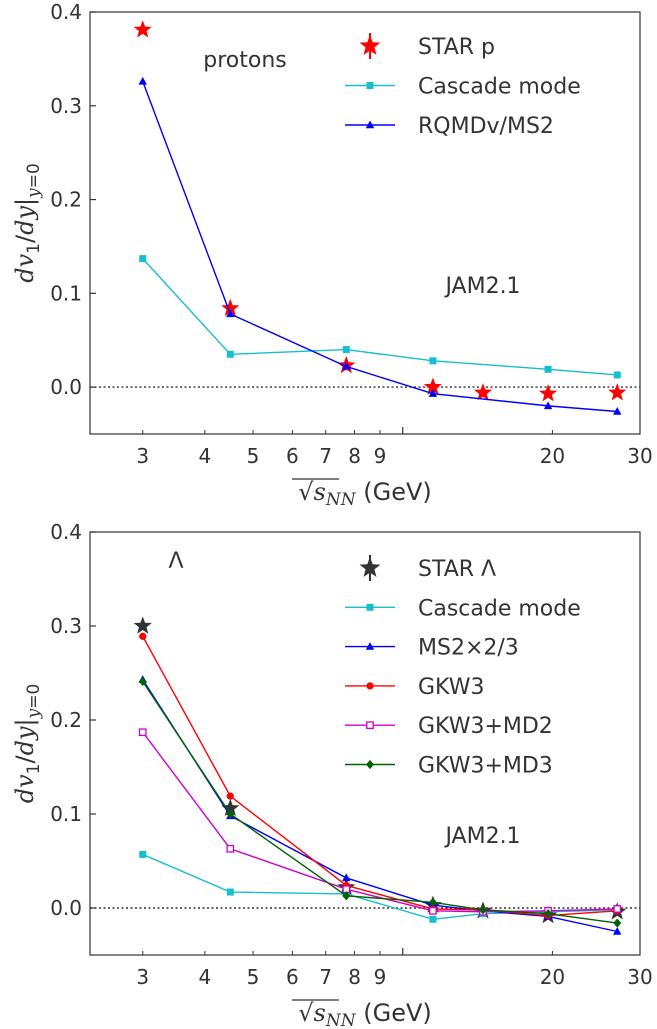 Image resolution: width=657 pixels, height=1029 pixels. Describe the element at coordinates (451, 687) in the screenshot. I see `legend-label: GKW3` at that location.